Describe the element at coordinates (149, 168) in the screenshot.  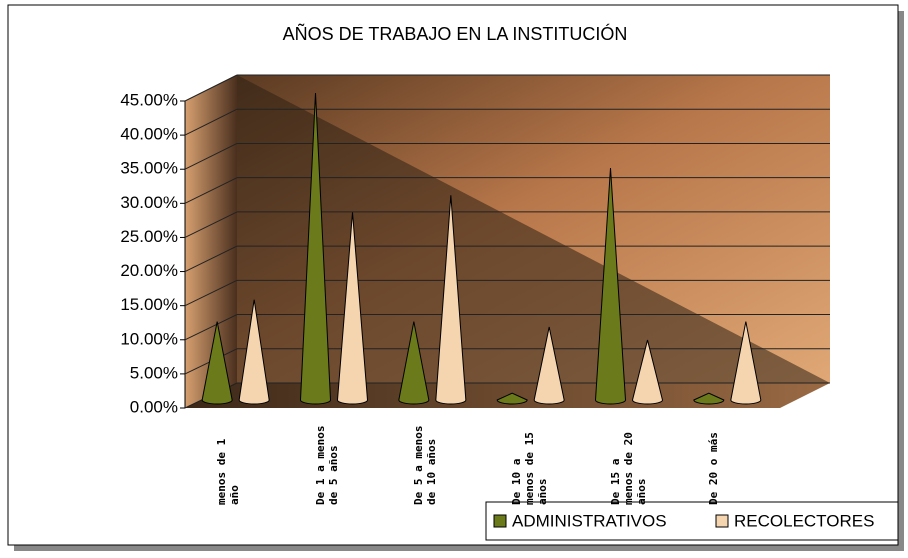
I see `y-tick-label: 35.00%` at that location.